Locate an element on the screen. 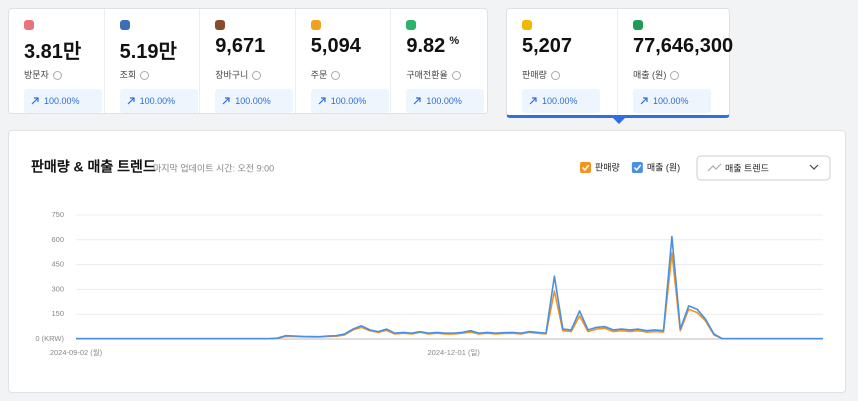 This screenshot has width=858, height=401. y-tick-label: 0 (KRW) is located at coordinates (49, 338).